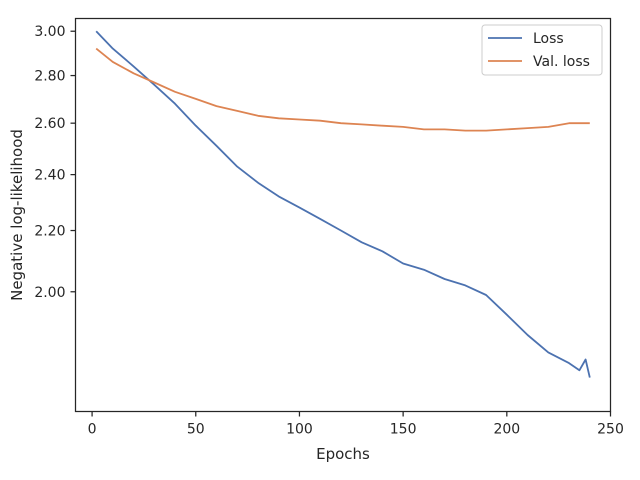 This screenshot has height=480, width=640. What do you see at coordinates (548, 39) in the screenshot?
I see `legend-label-loss: Loss` at bounding box center [548, 39].